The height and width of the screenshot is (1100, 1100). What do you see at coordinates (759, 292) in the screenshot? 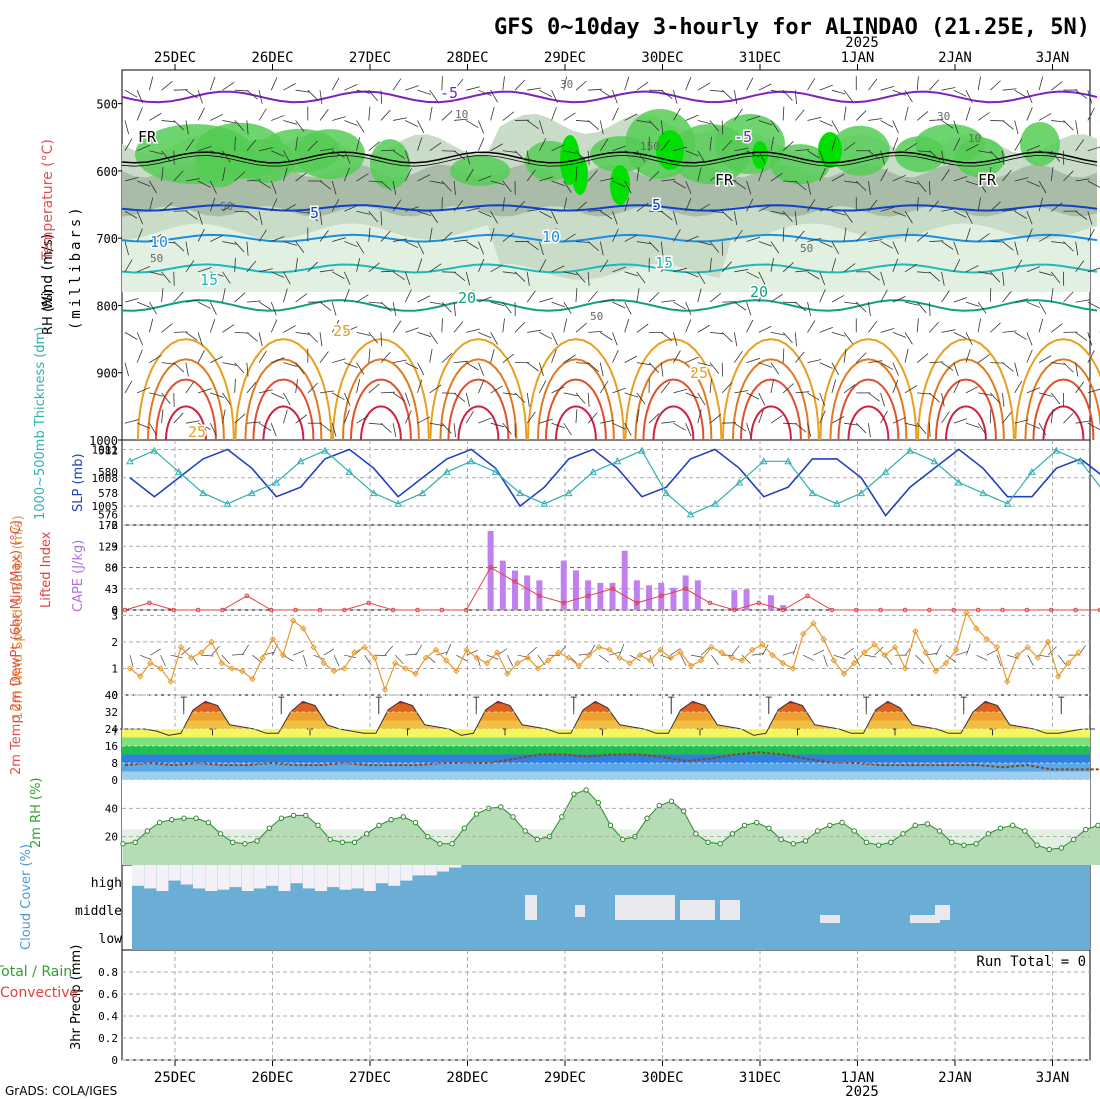
I see `isotherm-label: 20` at bounding box center [759, 292].